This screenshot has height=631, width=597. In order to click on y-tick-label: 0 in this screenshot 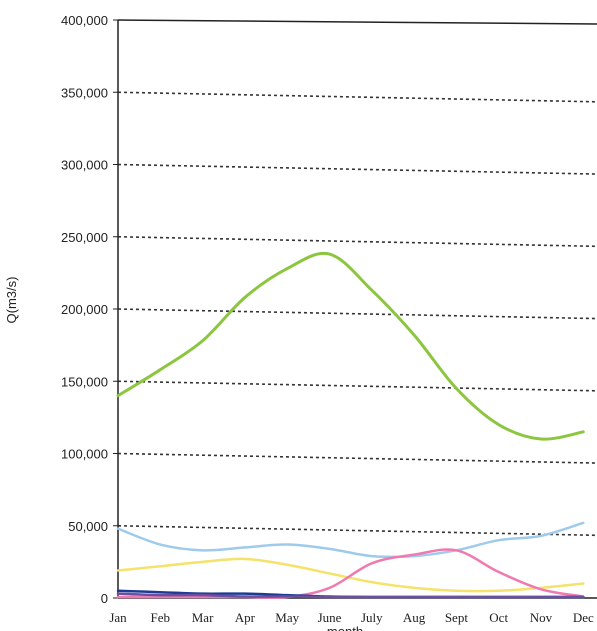, I will do `click(104, 598)`.